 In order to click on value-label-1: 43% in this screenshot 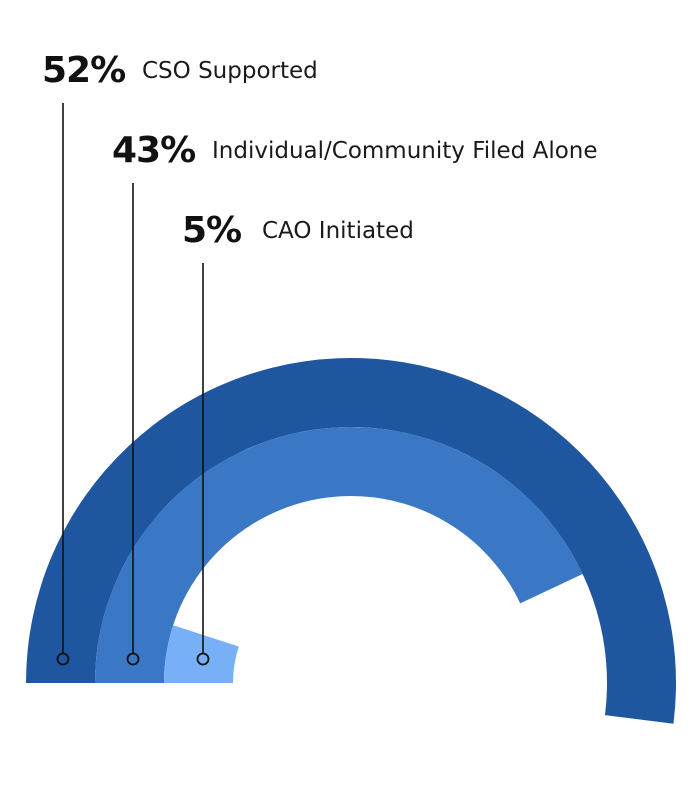, I will do `click(153, 150)`.